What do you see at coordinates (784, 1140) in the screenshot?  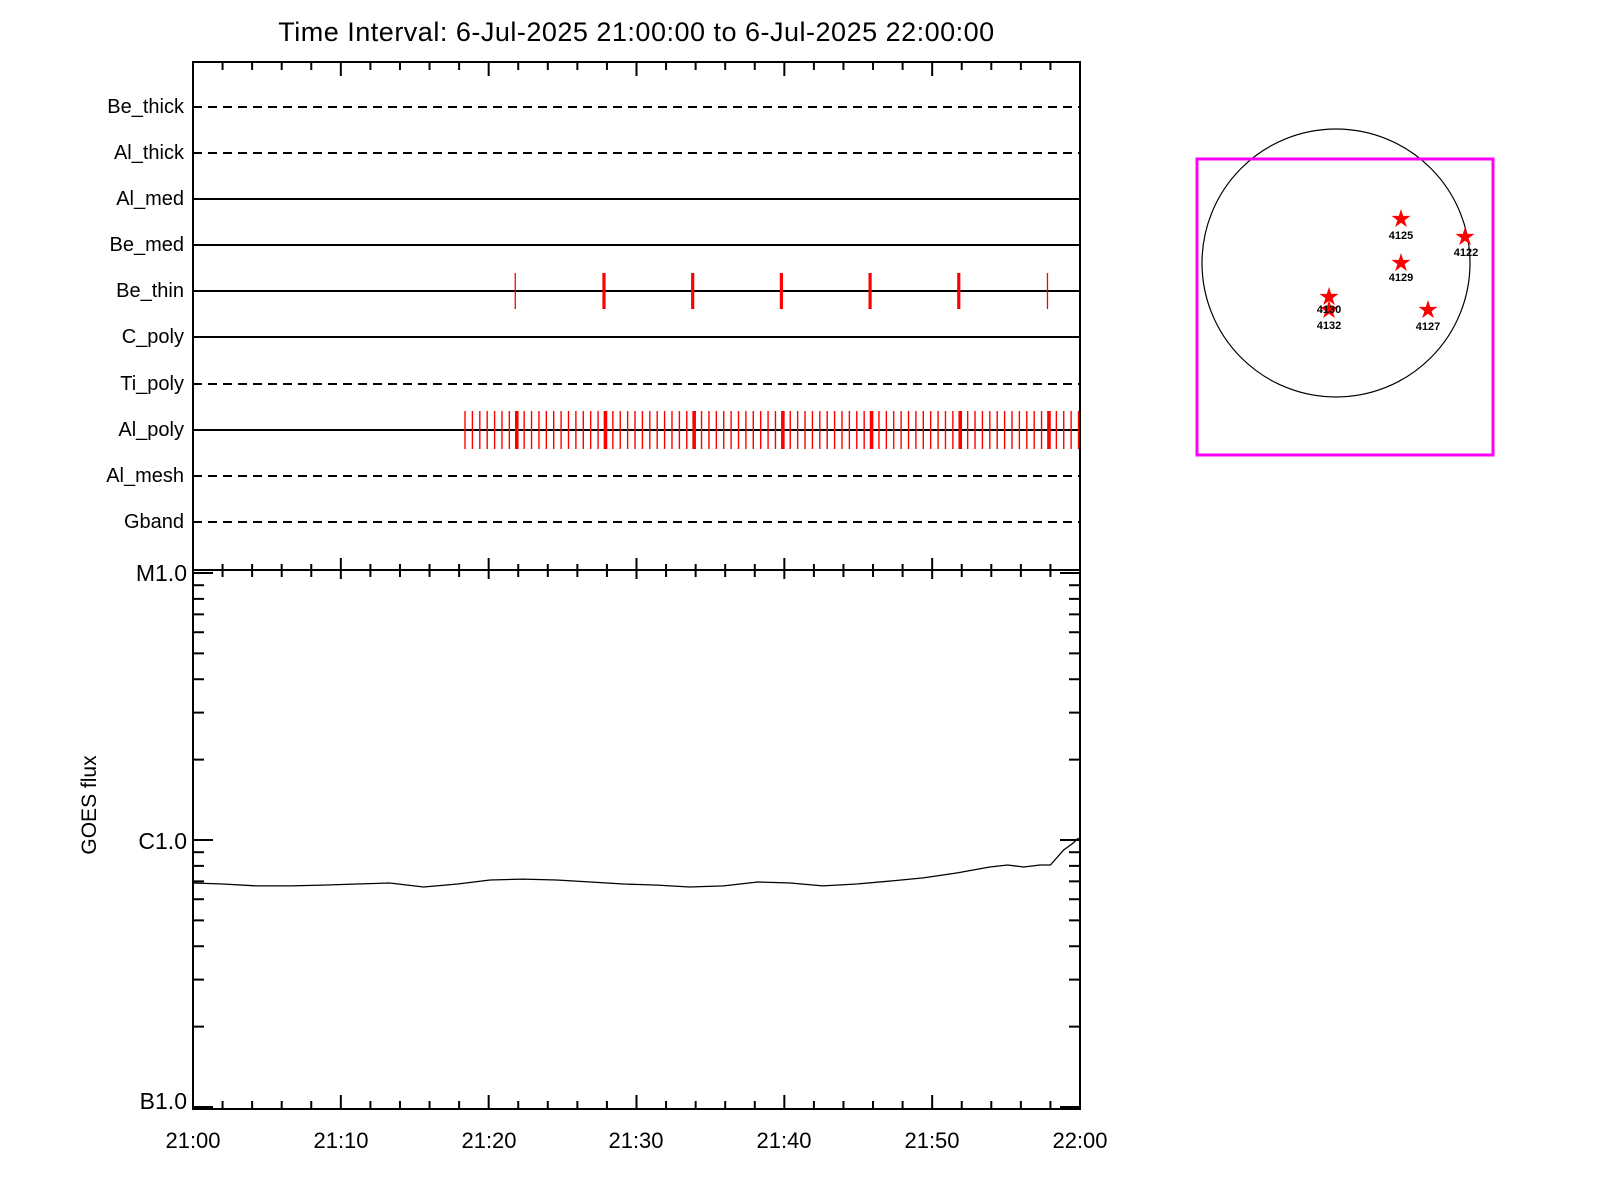 I see `xtick-2140: 21:40` at bounding box center [784, 1140].